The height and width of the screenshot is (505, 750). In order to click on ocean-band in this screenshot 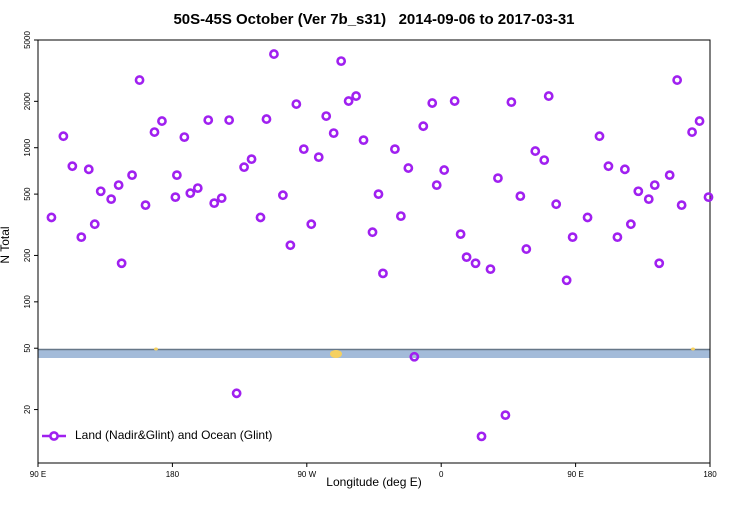, I will do `click(374, 353)`.